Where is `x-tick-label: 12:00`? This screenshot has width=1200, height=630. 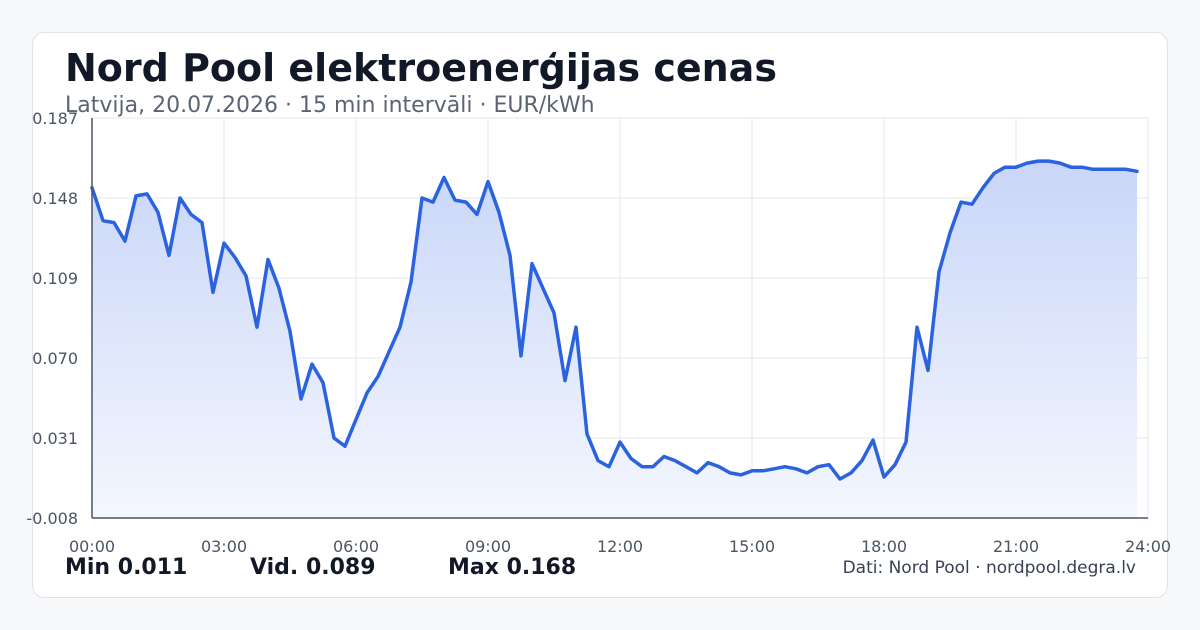 x-tick-label: 12:00 is located at coordinates (620, 546).